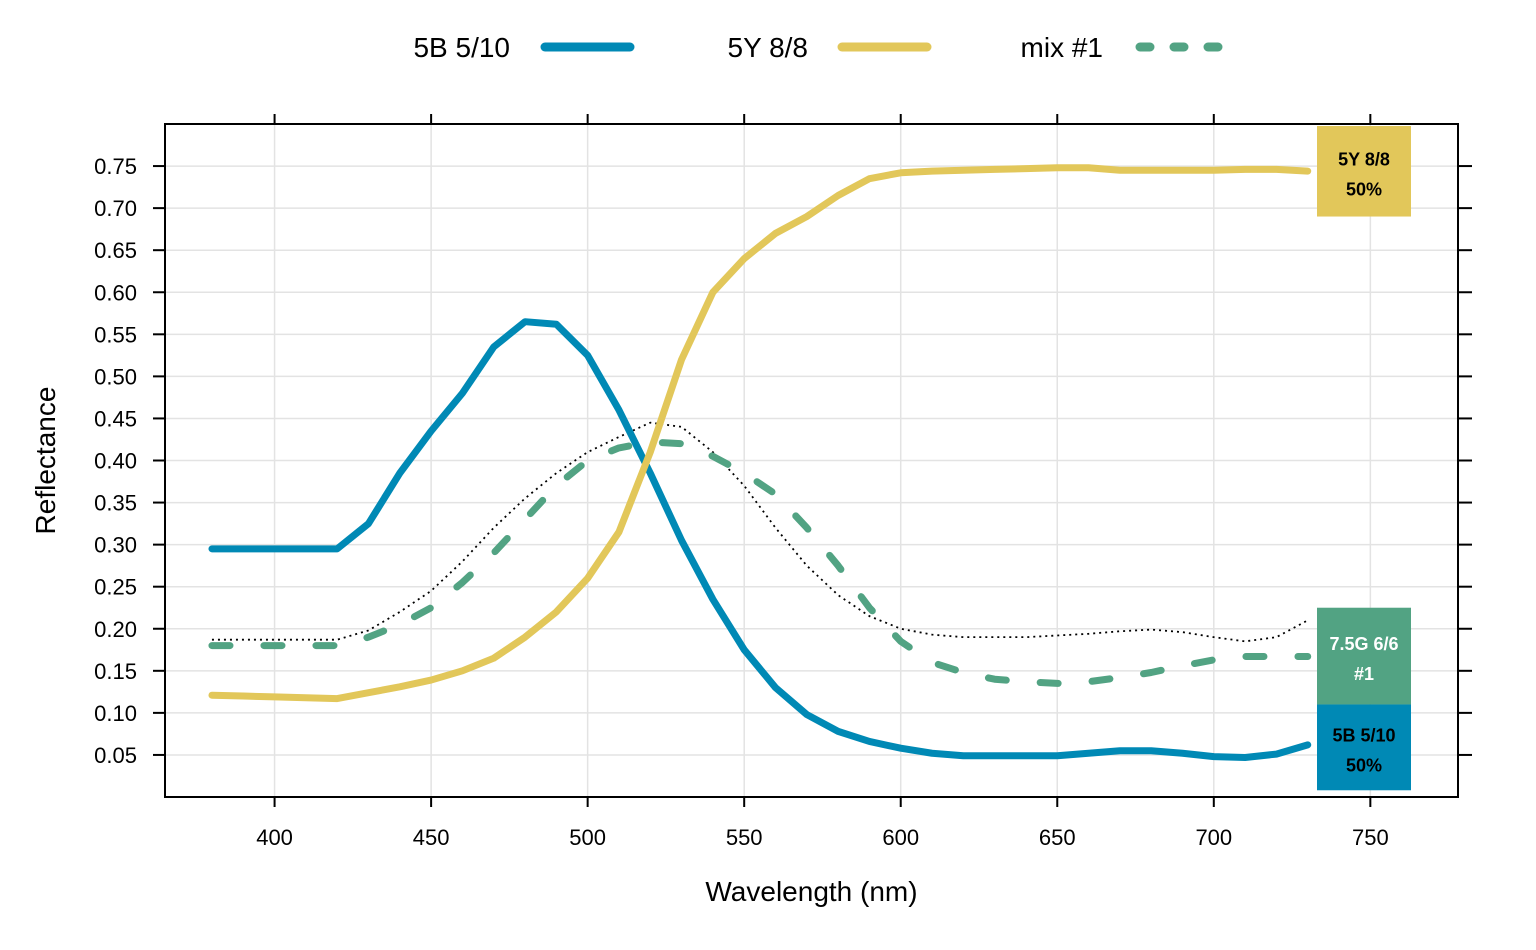  I want to click on legend: 5B 5/10 5Y 8/8 mix #1, so click(819, 47).